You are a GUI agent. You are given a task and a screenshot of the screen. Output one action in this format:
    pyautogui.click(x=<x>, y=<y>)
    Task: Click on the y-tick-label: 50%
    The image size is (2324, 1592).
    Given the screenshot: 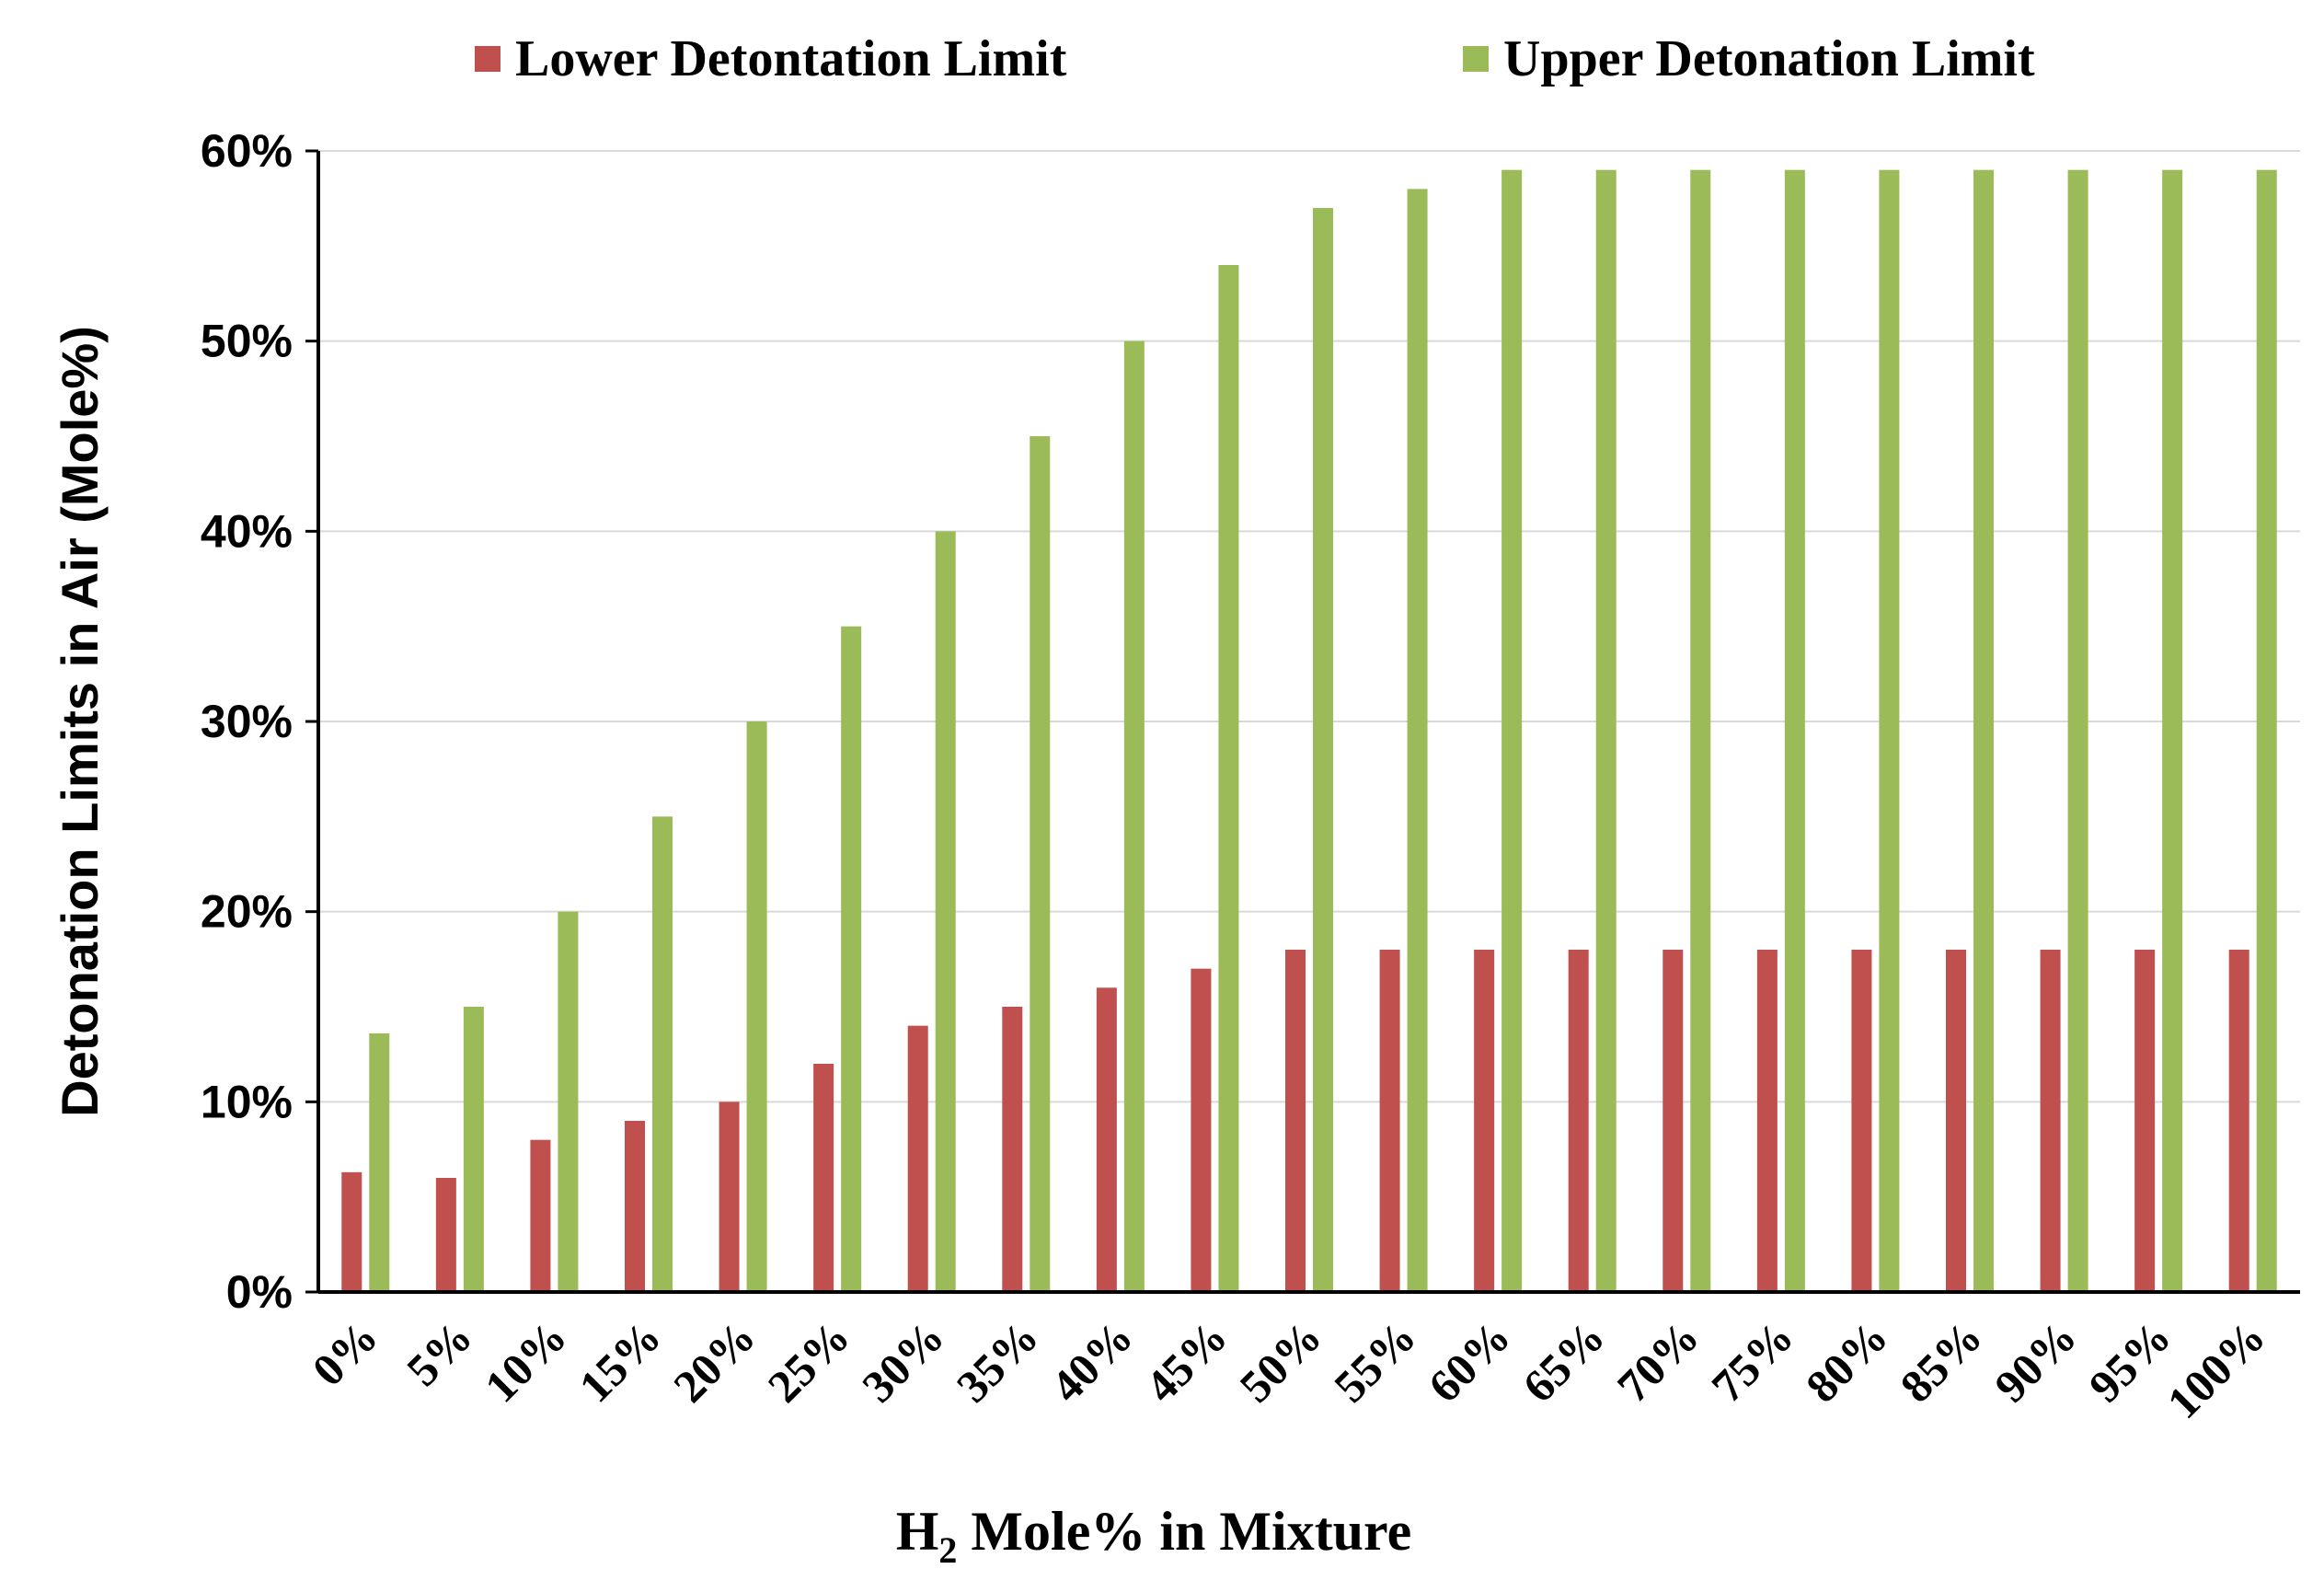 What is the action you would take?
    pyautogui.click(x=247, y=341)
    